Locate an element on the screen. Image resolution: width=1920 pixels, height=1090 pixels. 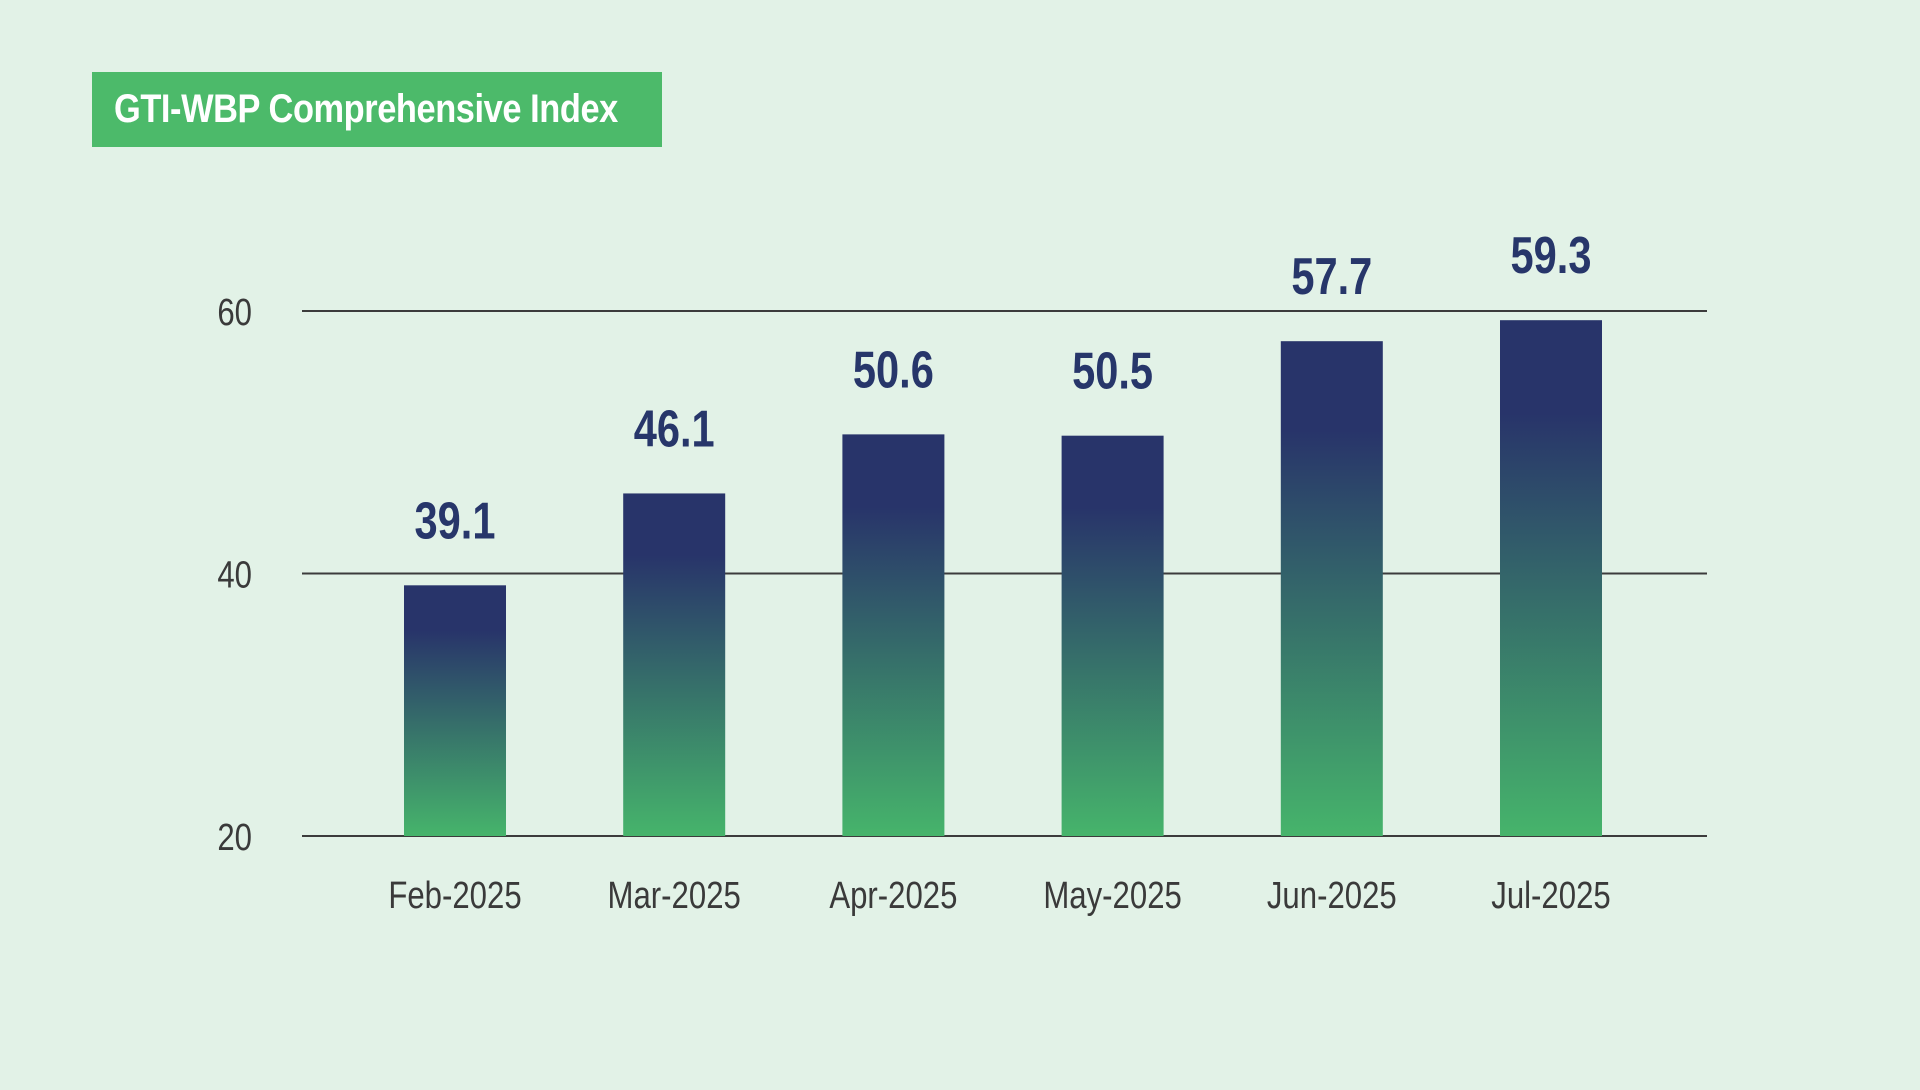
chart-title: GTI-WBP Comprehensive Index is located at coordinates (366, 109).